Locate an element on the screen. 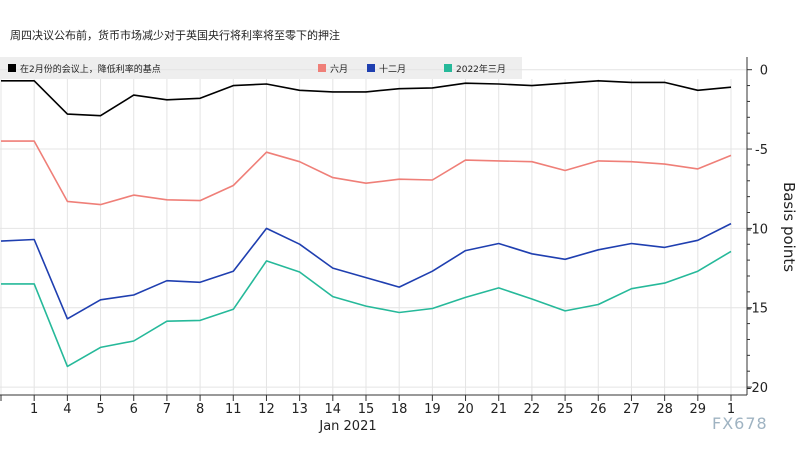 This screenshot has height=450, width=800. x-tick-label: 28 is located at coordinates (664, 409).